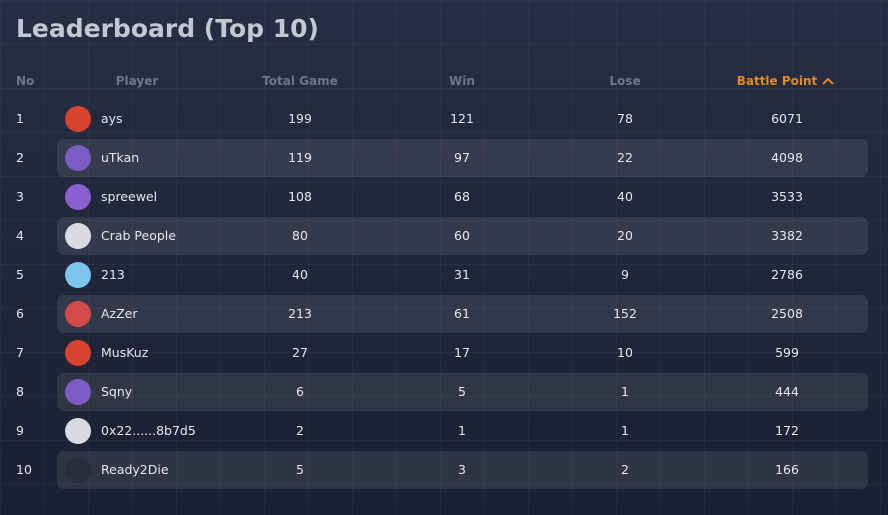 The image size is (888, 515). Describe the element at coordinates (462, 196) in the screenshot. I see `stat: 68` at that location.